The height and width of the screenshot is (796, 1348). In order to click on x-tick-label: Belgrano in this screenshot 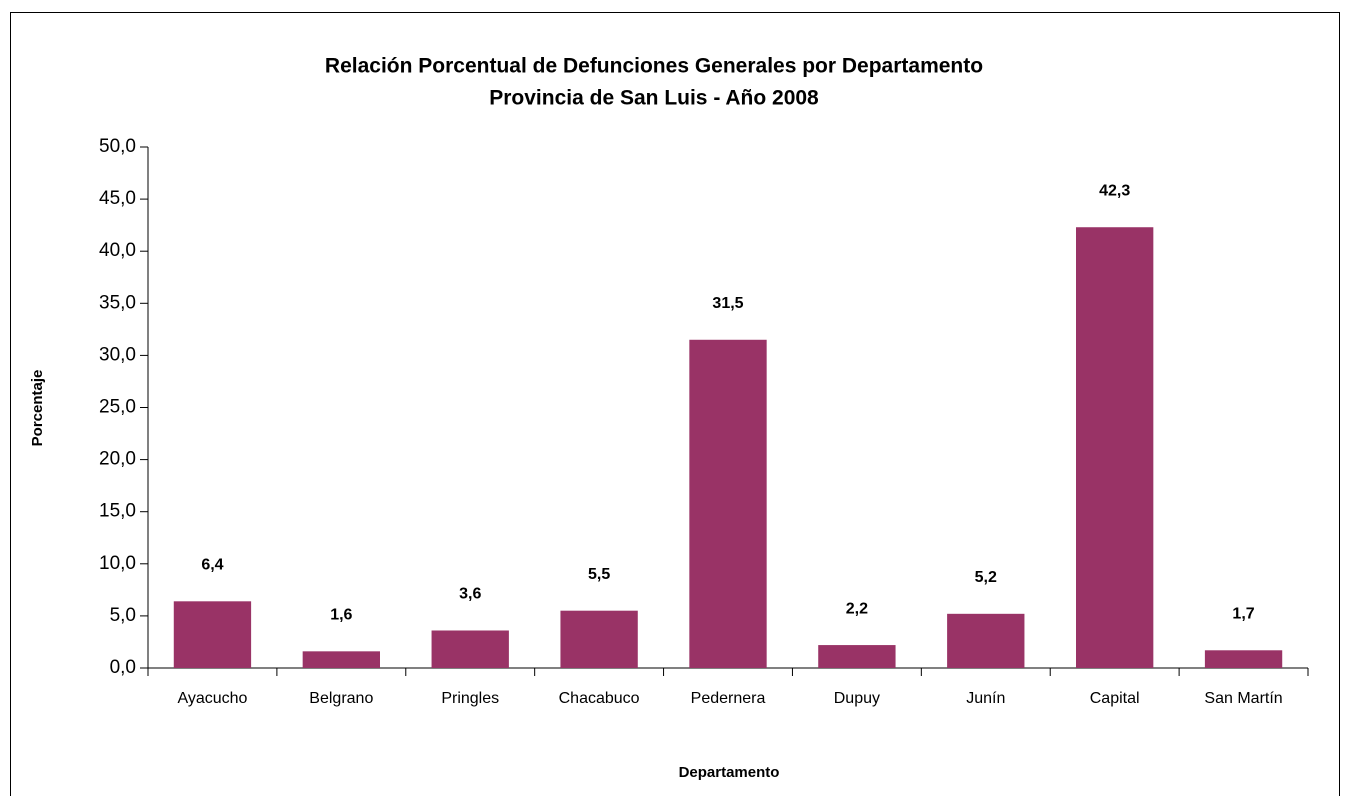, I will do `click(341, 698)`.